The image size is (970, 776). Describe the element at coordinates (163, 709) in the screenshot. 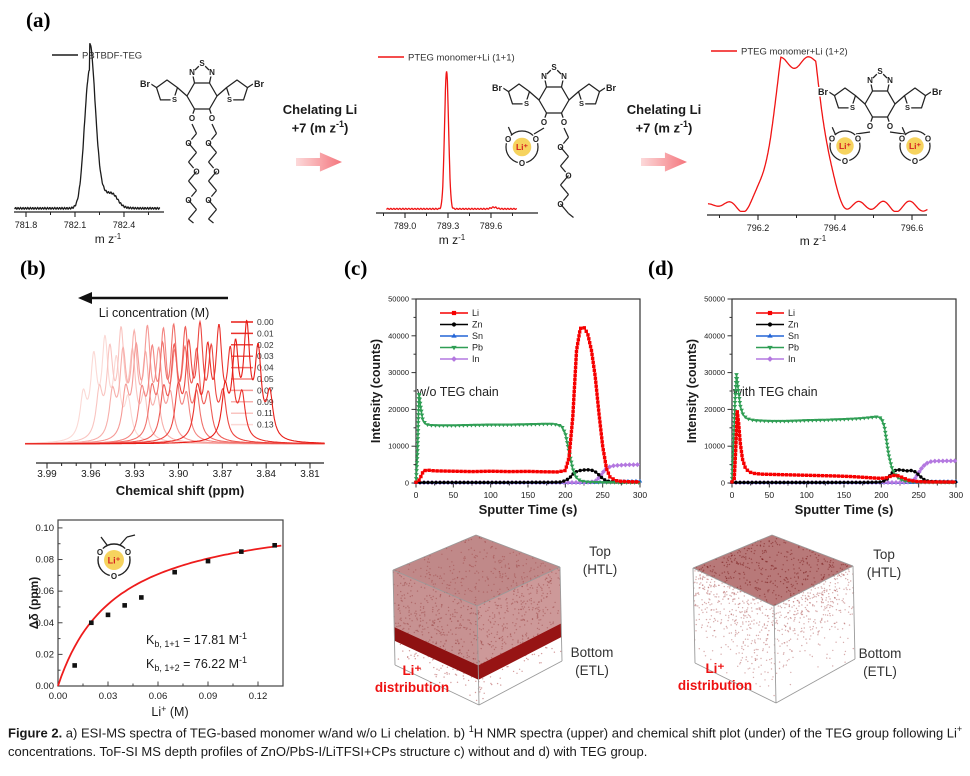

I see `tspan: +` at that location.